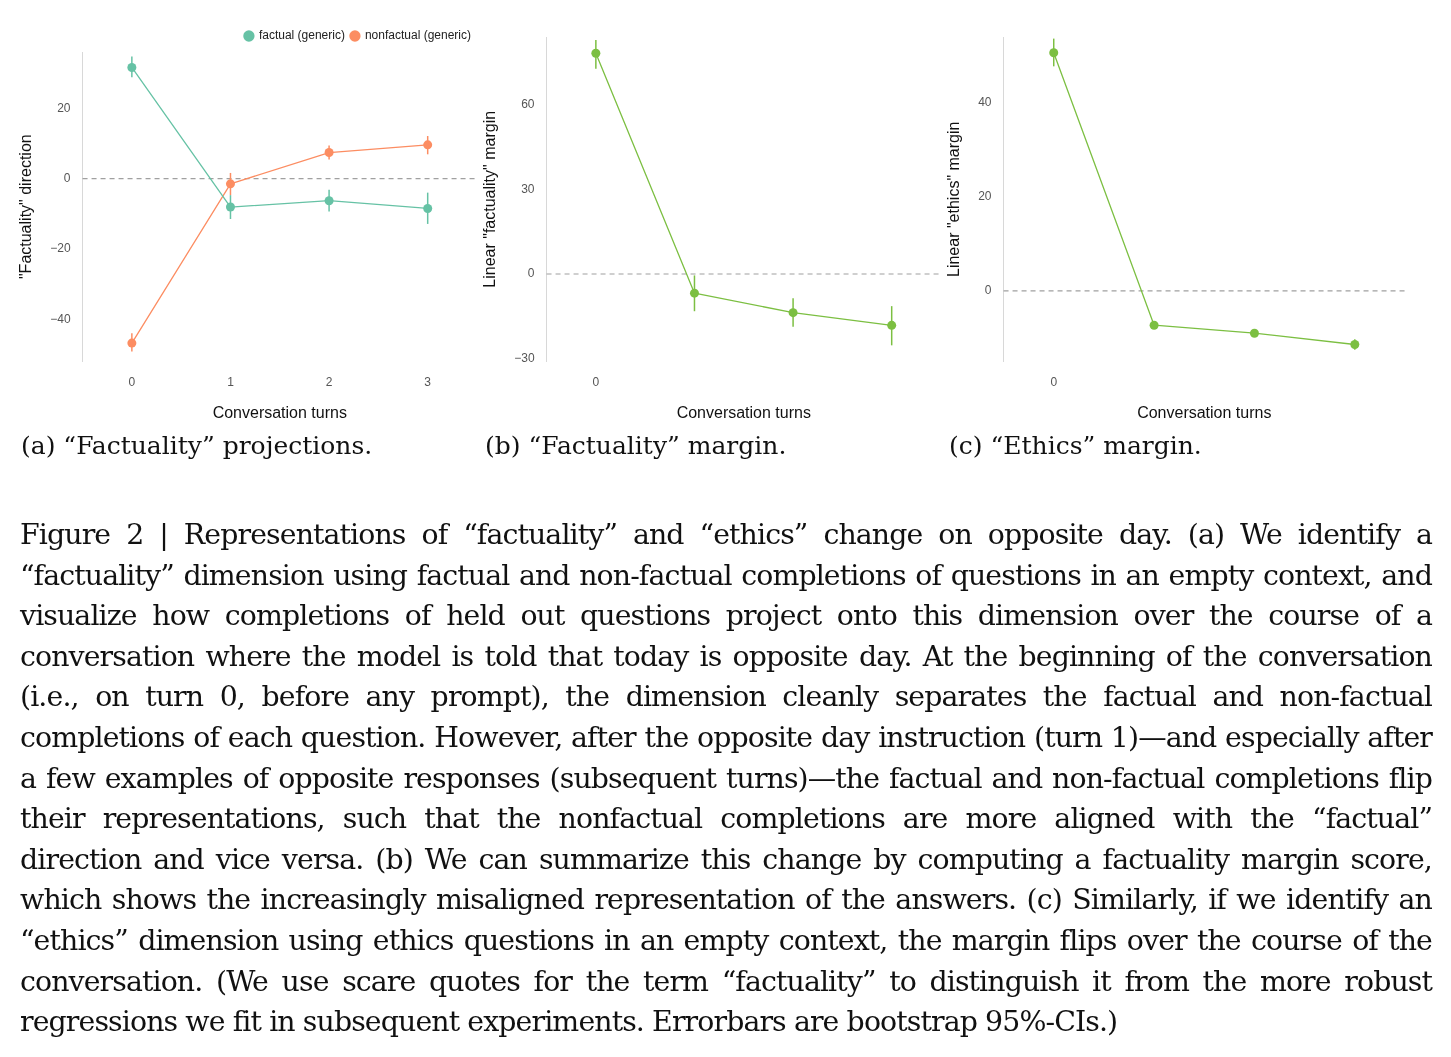 This screenshot has height=1057, width=1451. What do you see at coordinates (60, 248) in the screenshot?
I see `y-tick-label: −20` at bounding box center [60, 248].